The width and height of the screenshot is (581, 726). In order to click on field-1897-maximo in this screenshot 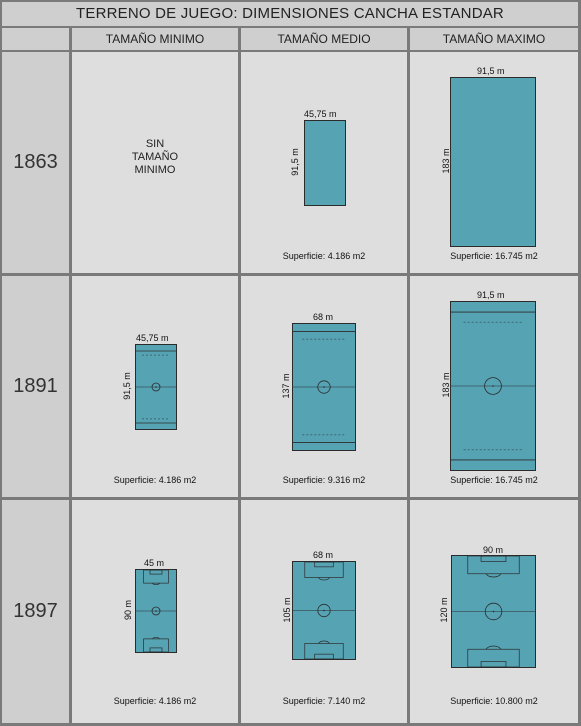, I will do `click(493, 611)`.